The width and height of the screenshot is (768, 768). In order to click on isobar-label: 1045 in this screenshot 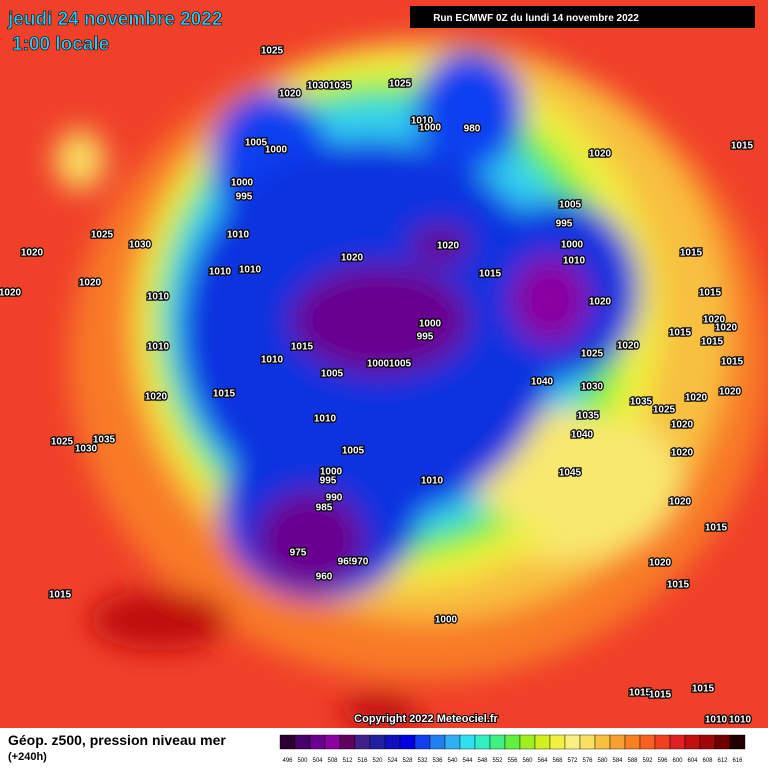, I will do `click(570, 473)`.